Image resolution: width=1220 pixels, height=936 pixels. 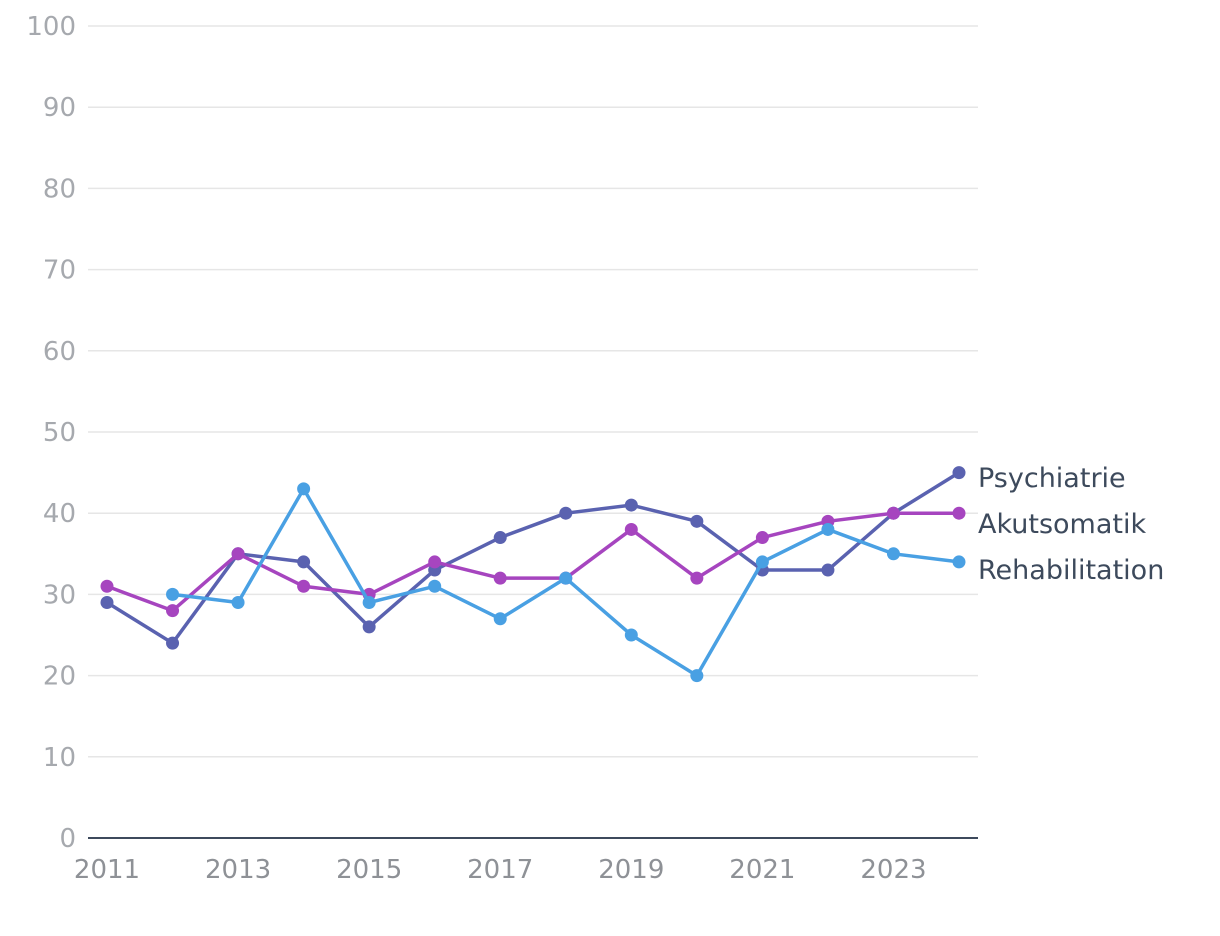 I want to click on point-akutsomatik-2014, so click(x=304, y=586).